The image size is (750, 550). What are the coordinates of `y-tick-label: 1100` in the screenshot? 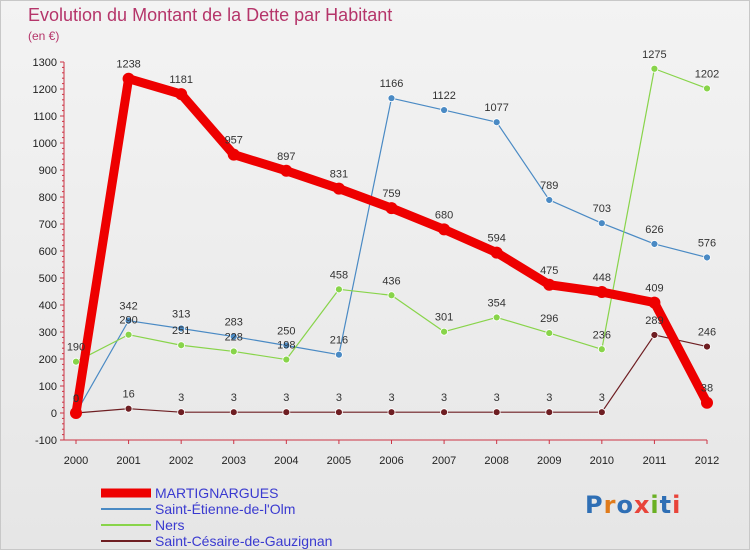 It's located at (45, 117).